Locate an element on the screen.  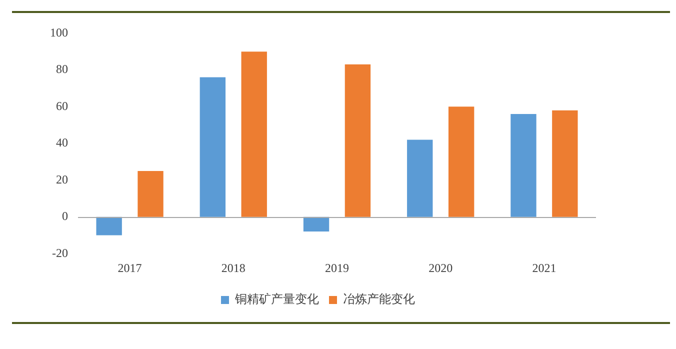
y-tick-label: 40 is located at coordinates (62, 143).